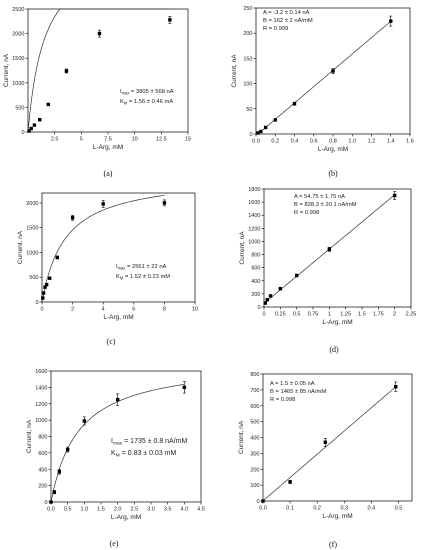 The width and height of the screenshot is (439, 550). I want to click on y-tick-label: 600, so click(42, 454).